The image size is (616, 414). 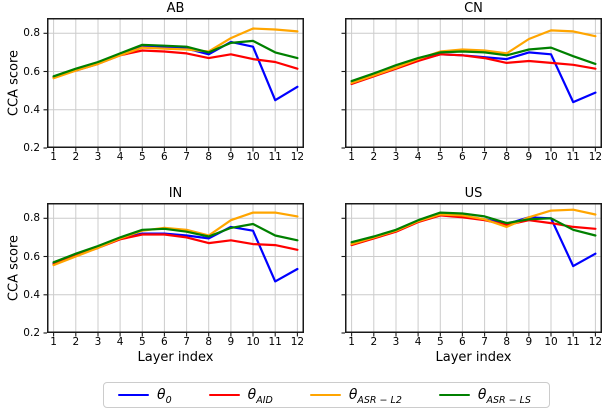 I want to click on plot-area-in, so click(x=173, y=270).